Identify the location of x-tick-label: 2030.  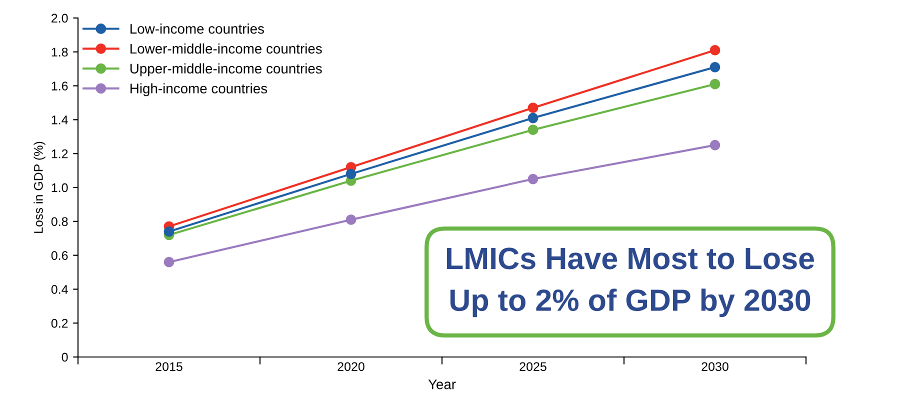
(715, 367).